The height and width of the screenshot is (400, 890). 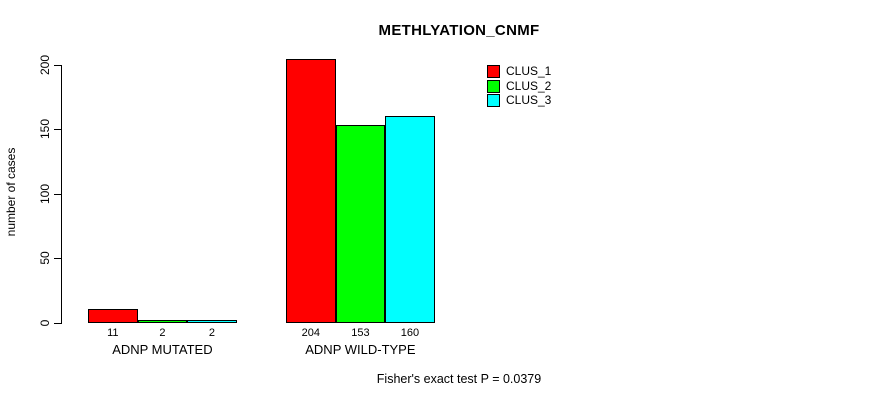 I want to click on bar-value-label: 204, so click(x=310, y=333).